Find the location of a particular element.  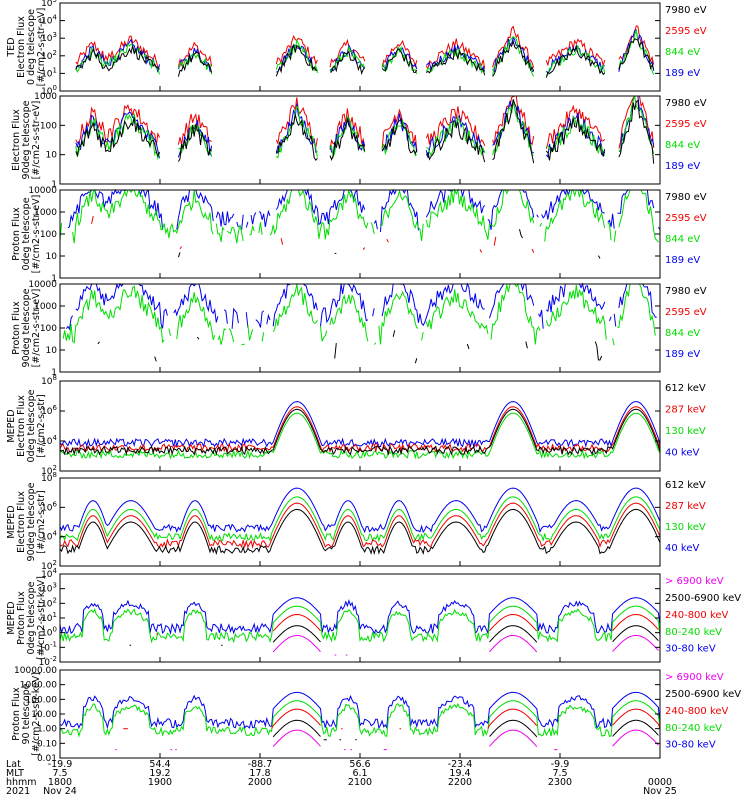

panel-4-legend-2: 844 eV is located at coordinates (682, 333).